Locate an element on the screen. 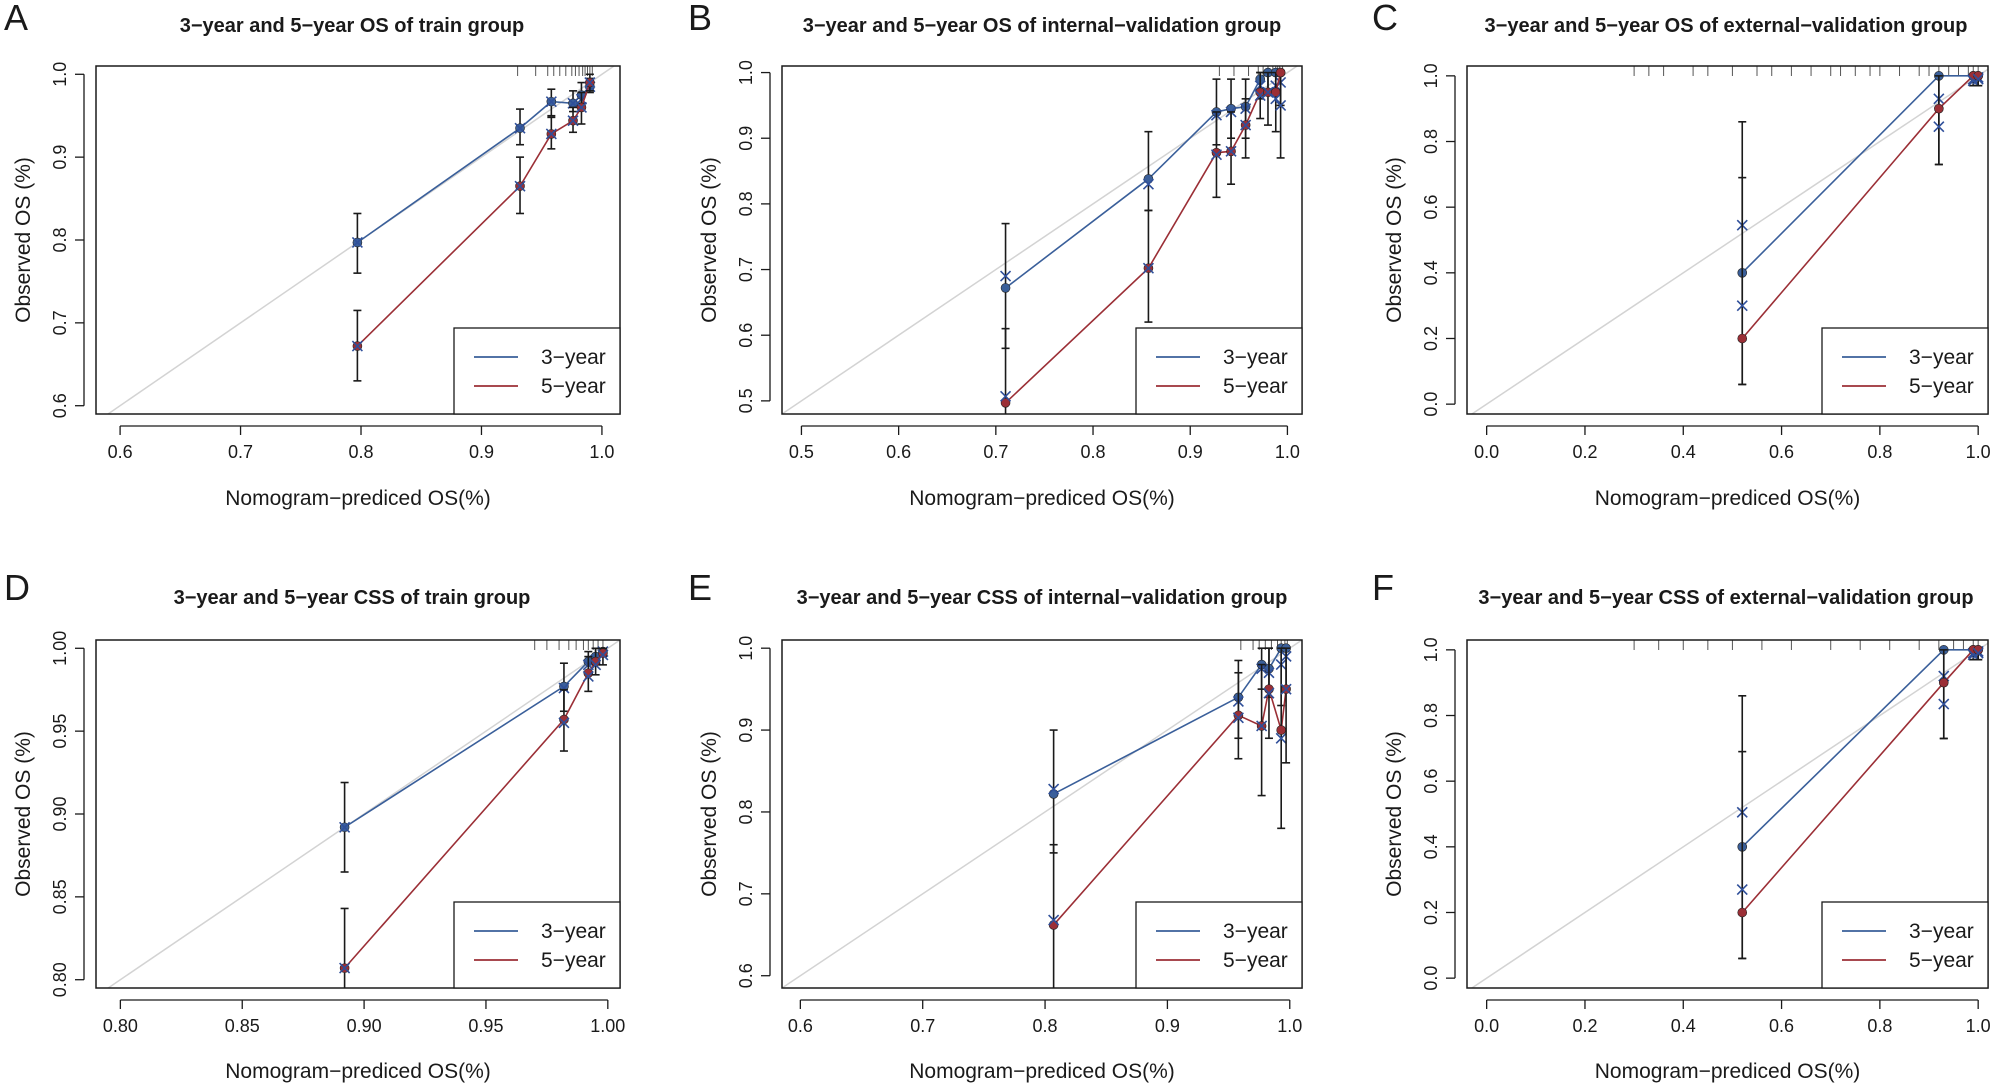  y-tick-label: 0.5 is located at coordinates (746, 400).